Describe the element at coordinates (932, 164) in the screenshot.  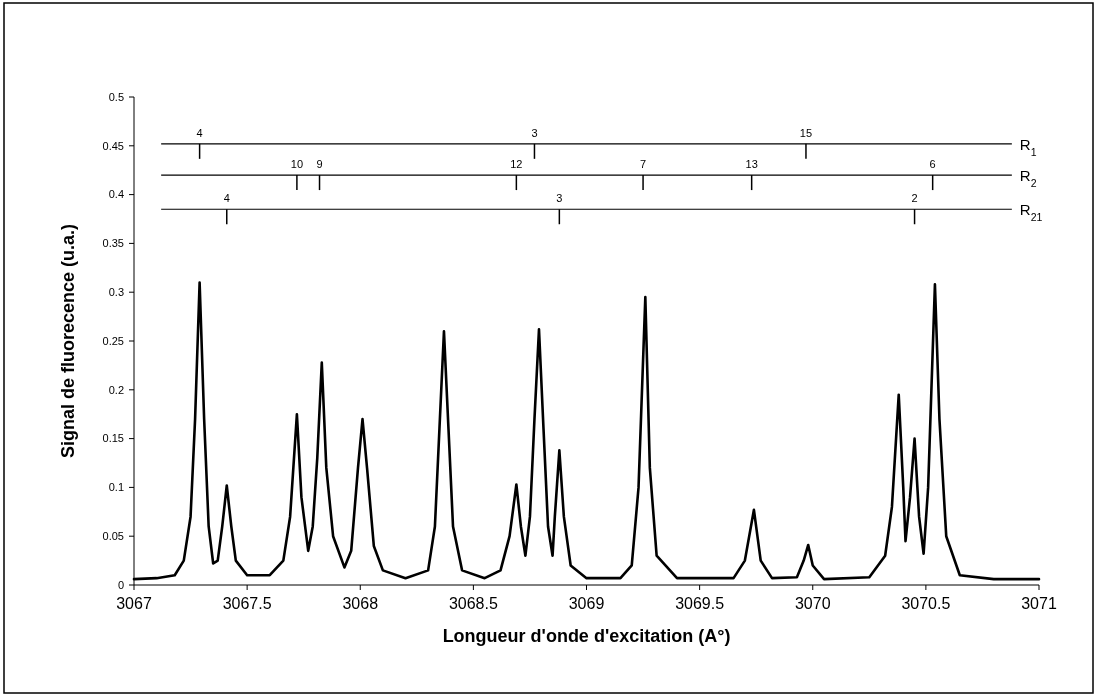
I see `annotation: 6` at that location.